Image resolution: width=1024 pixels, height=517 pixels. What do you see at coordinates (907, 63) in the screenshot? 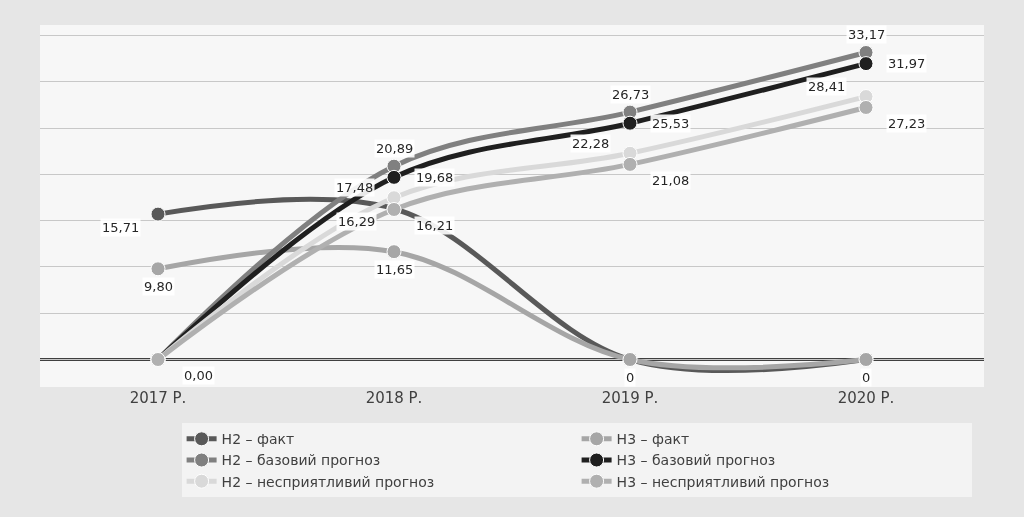
I see `data-label: 31,97` at bounding box center [907, 63].